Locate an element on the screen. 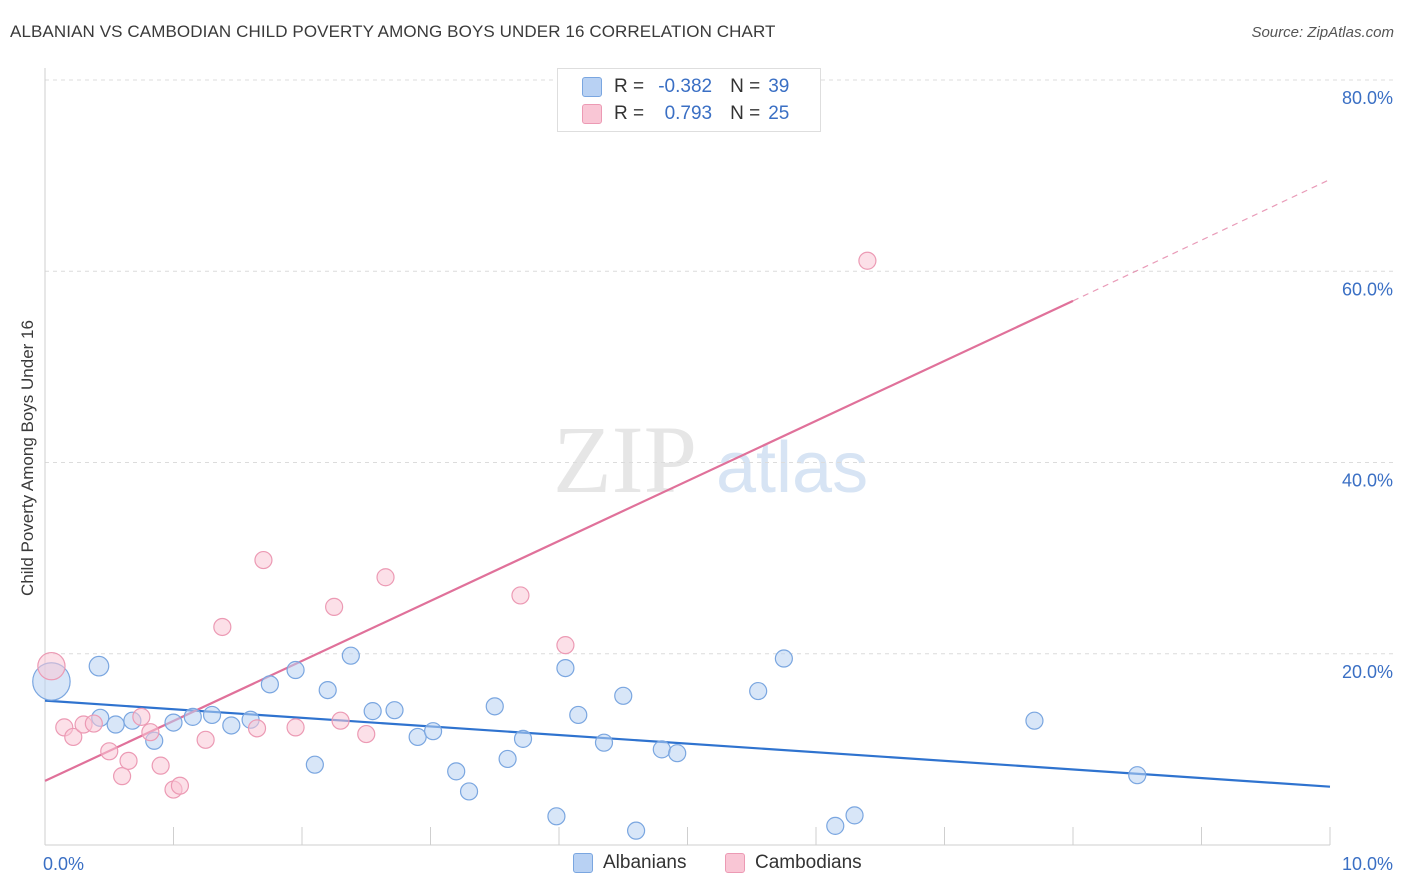 The height and width of the screenshot is (892, 1406). y-tick-label: 60.0% is located at coordinates (1367, 289).